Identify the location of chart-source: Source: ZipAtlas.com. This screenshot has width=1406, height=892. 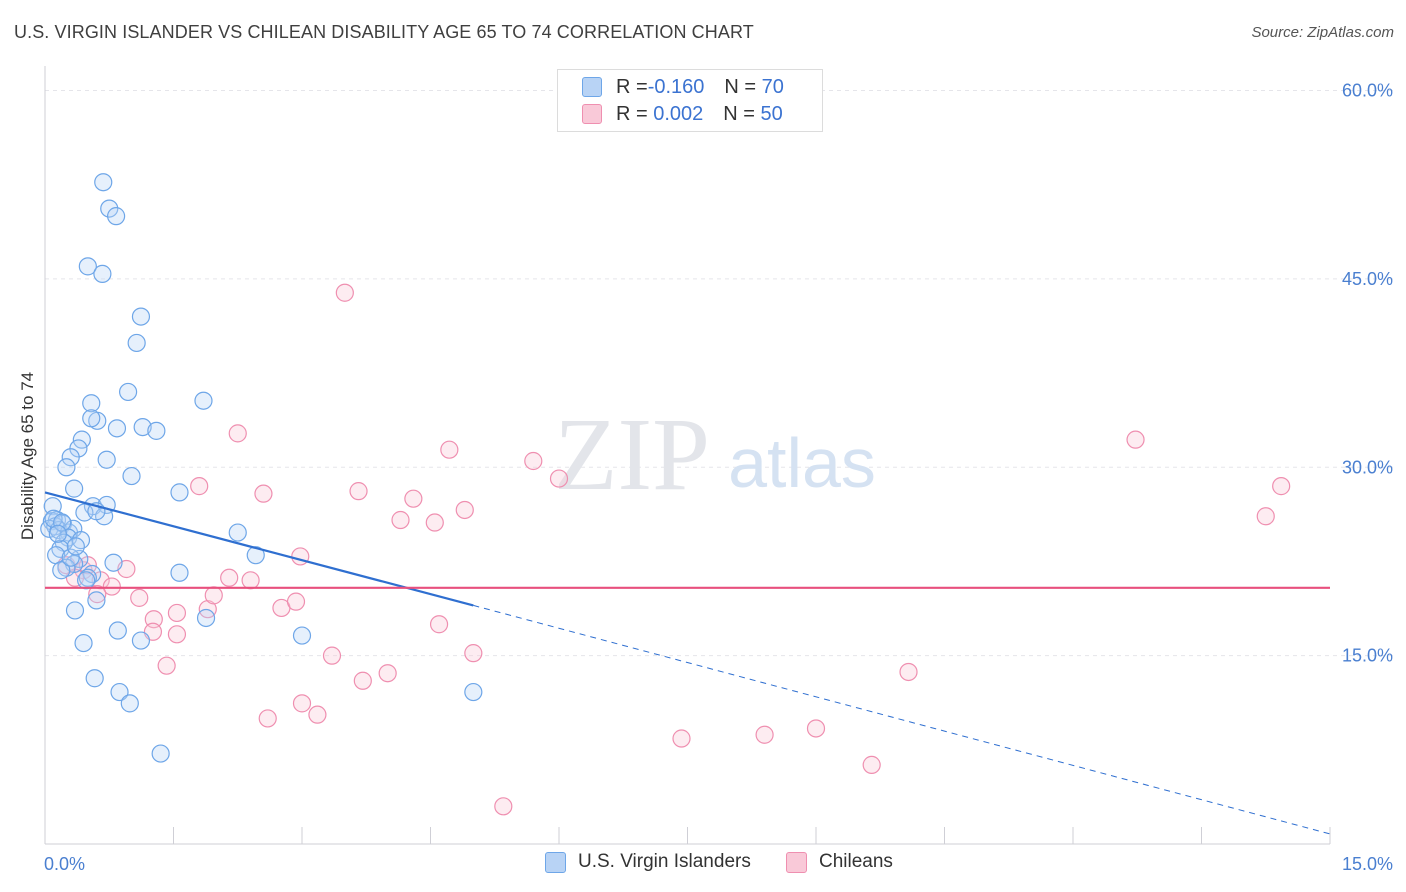
(1322, 32).